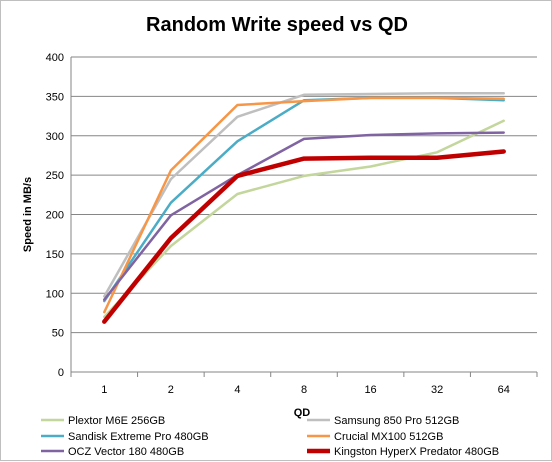 The width and height of the screenshot is (552, 462). What do you see at coordinates (416, 452) in the screenshot?
I see `legend-label-5: Kingston HyperX Predator 480GB` at bounding box center [416, 452].